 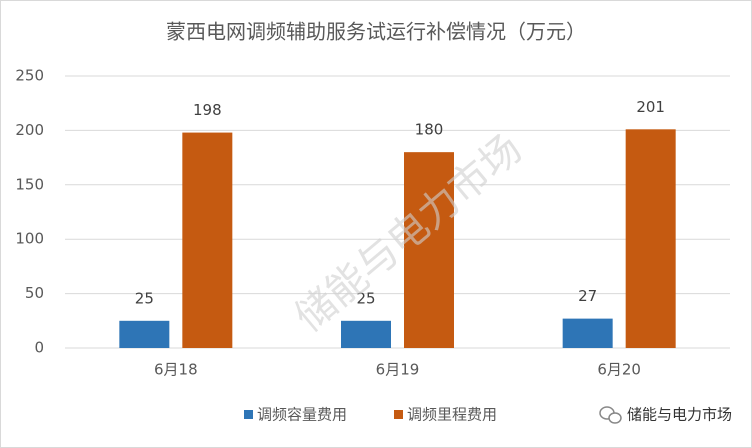 I want to click on y-tick-label: 50, so click(x=34, y=293).